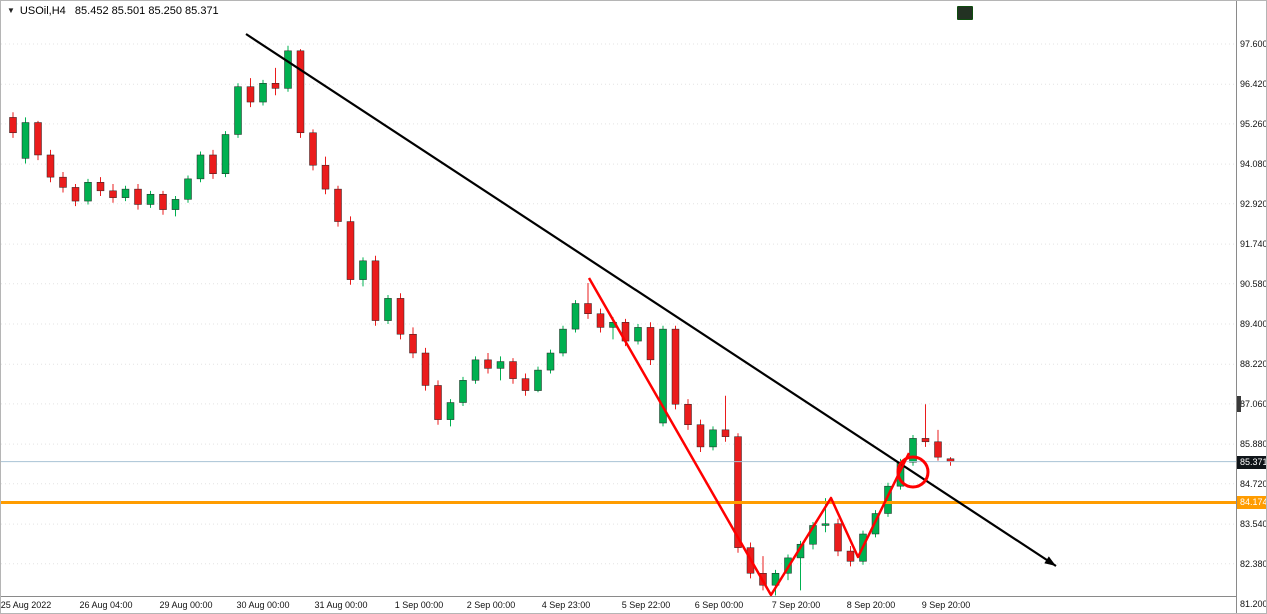  What do you see at coordinates (263, 605) in the screenshot?
I see `x-axis-label: 30 Aug 00:00` at bounding box center [263, 605].